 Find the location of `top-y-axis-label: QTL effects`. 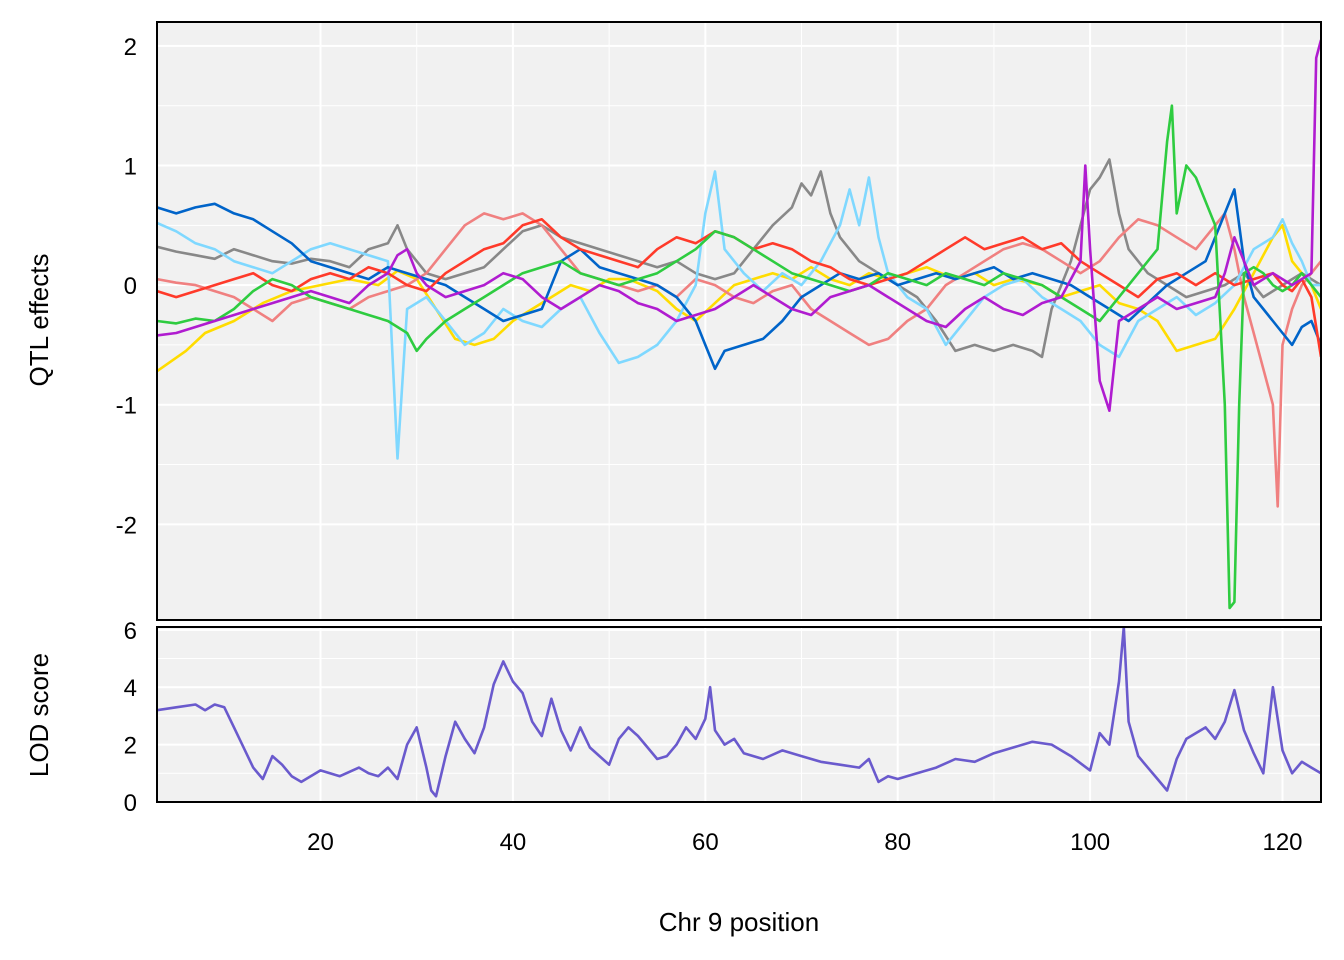

top-y-axis-label: QTL effects is located at coordinates (39, 320).